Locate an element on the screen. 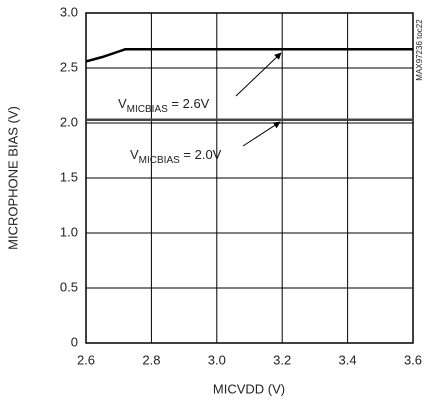 This screenshot has width=428, height=410. y-tick-label: 2.0 is located at coordinates (69, 121).